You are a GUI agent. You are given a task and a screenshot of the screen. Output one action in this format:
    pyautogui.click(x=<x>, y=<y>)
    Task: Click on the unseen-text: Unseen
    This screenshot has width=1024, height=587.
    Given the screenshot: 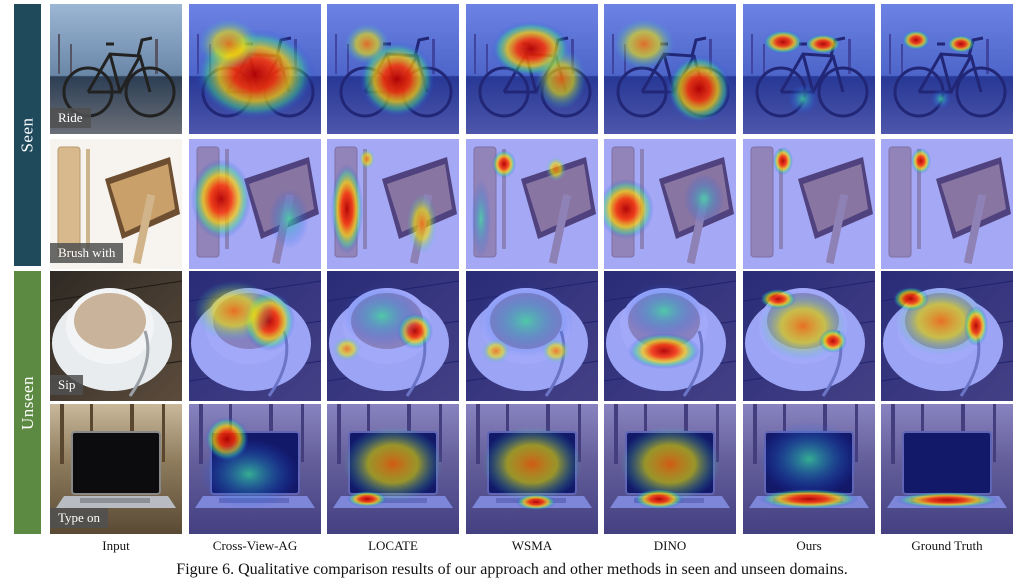 What is the action you would take?
    pyautogui.click(x=27, y=402)
    